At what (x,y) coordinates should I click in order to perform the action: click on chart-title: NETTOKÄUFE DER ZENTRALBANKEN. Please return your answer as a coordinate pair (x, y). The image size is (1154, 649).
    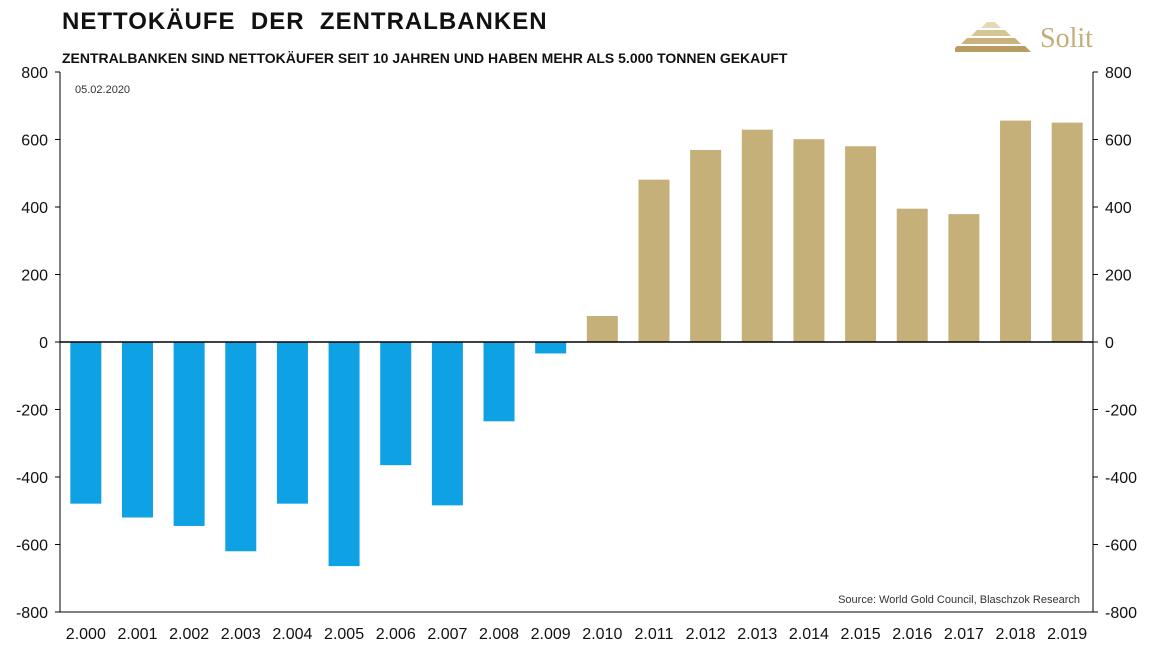
    Looking at the image, I should click on (305, 21).